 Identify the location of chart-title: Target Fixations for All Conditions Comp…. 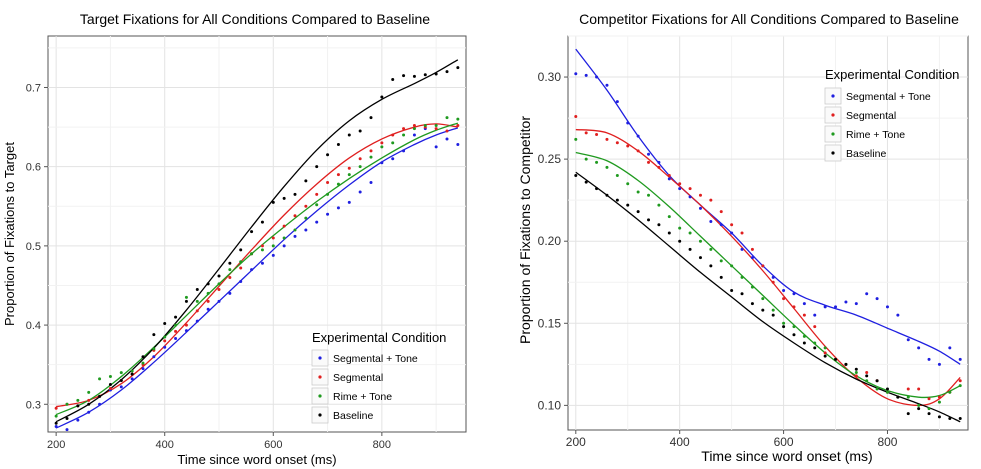
(255, 19).